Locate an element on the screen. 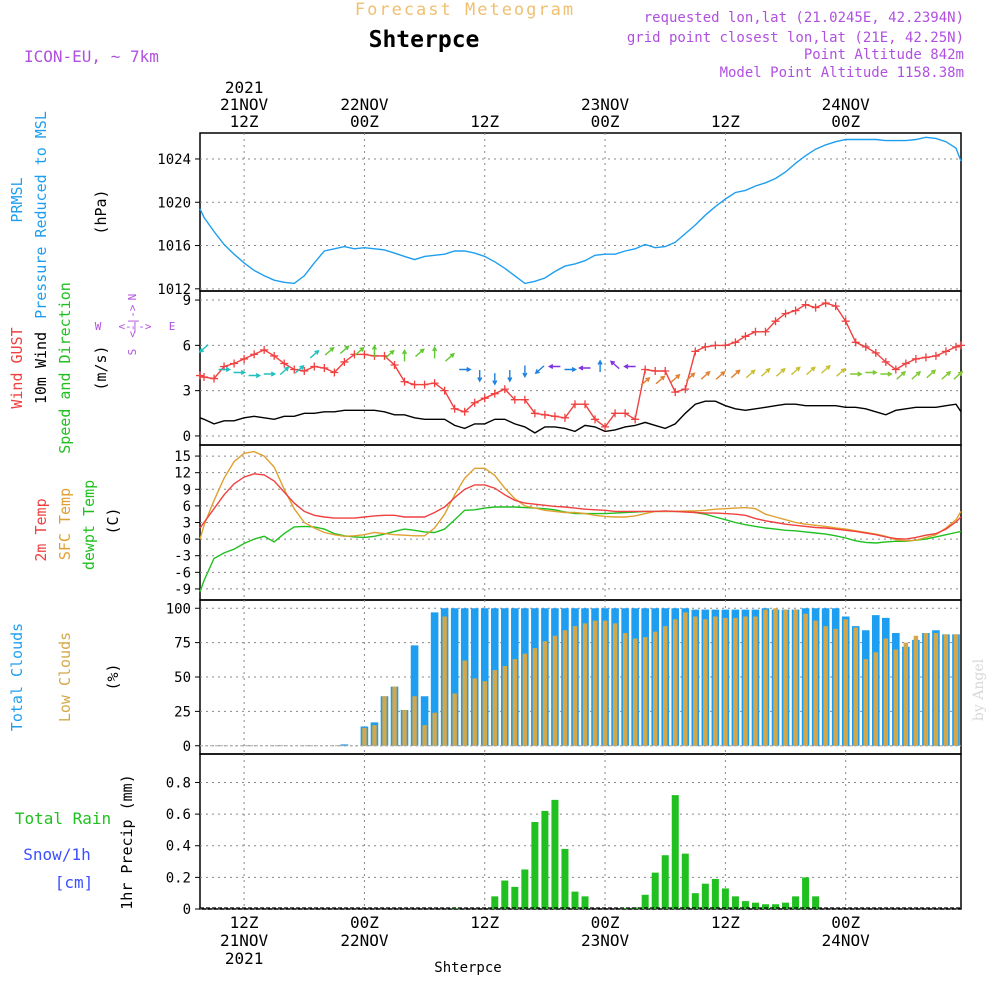  top-time-label: 12Z is located at coordinates (244, 121).